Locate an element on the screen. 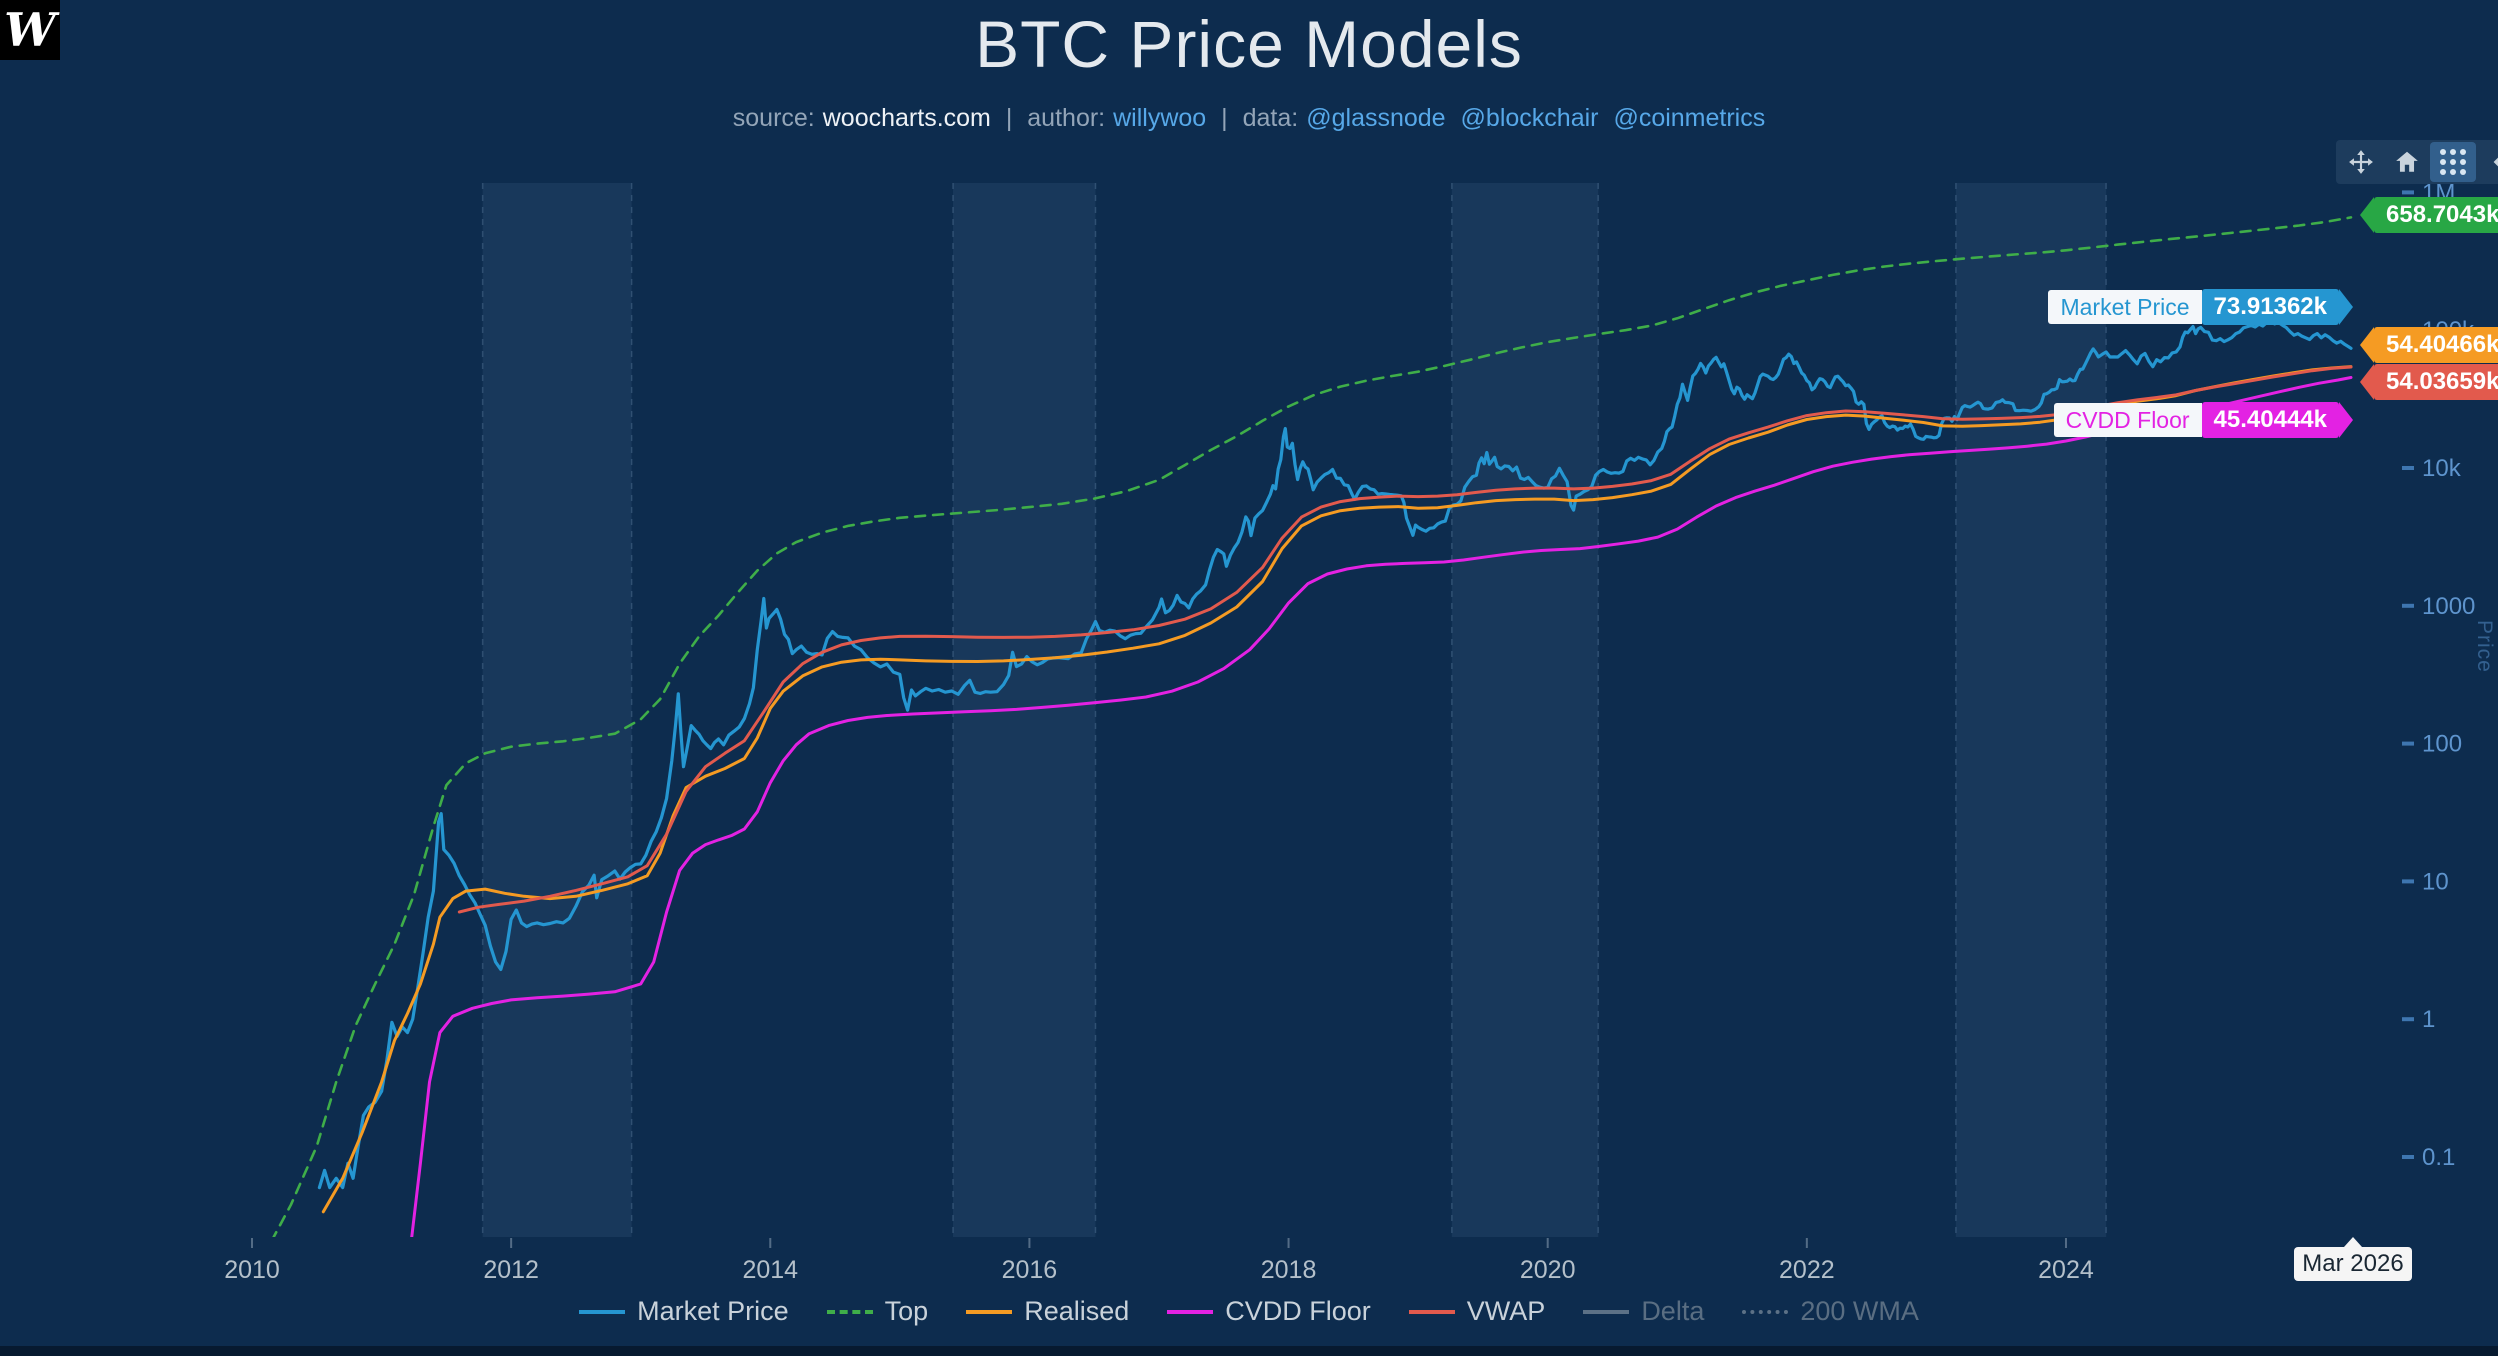 This screenshot has width=2498, height=1356. legend-item-200-wma: 200 WMA is located at coordinates (1830, 1311).